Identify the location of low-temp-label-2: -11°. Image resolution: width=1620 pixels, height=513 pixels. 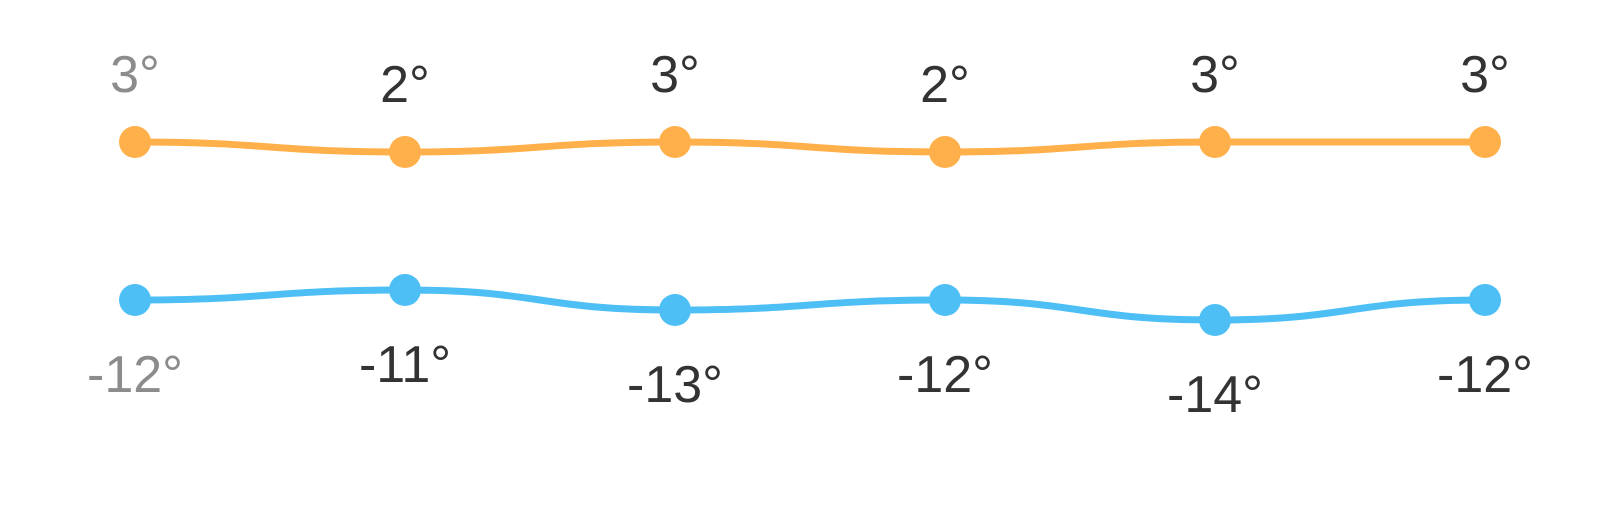
(405, 365).